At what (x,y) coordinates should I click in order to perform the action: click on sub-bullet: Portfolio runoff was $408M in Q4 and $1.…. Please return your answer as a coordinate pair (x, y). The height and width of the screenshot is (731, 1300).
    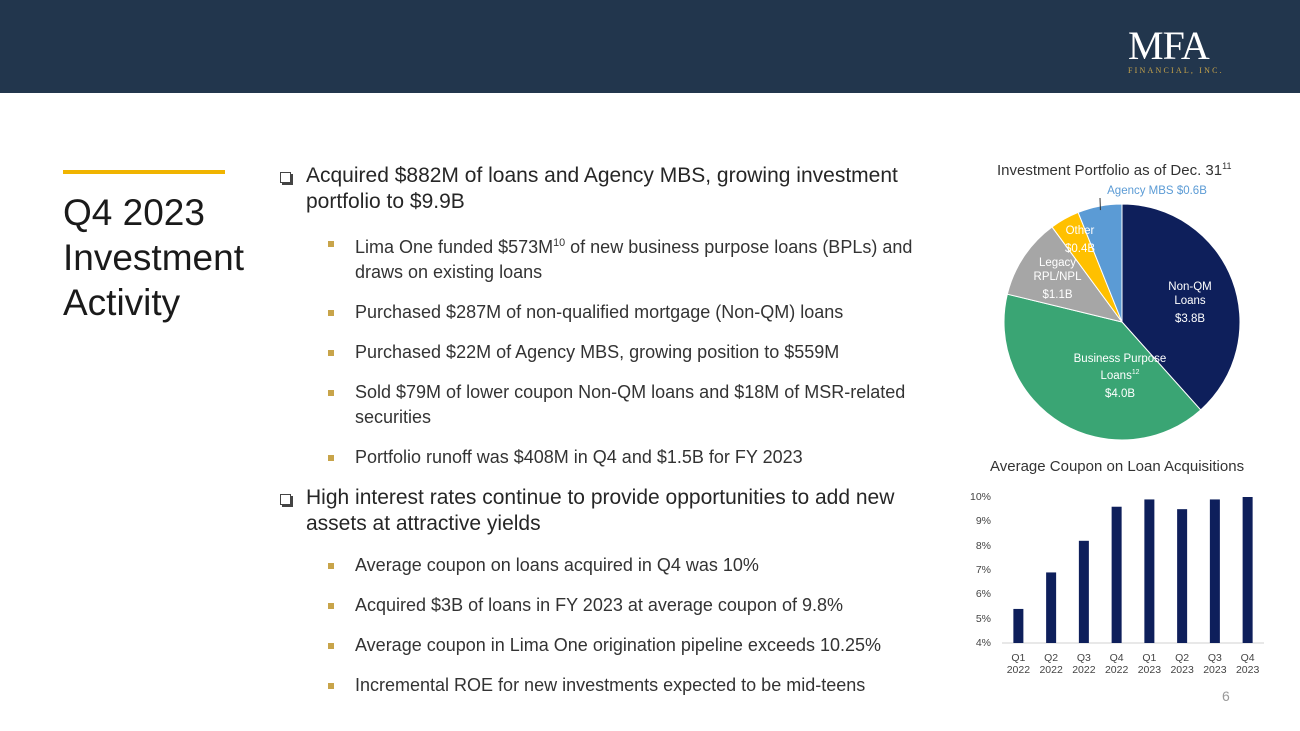
    Looking at the image, I should click on (612, 457).